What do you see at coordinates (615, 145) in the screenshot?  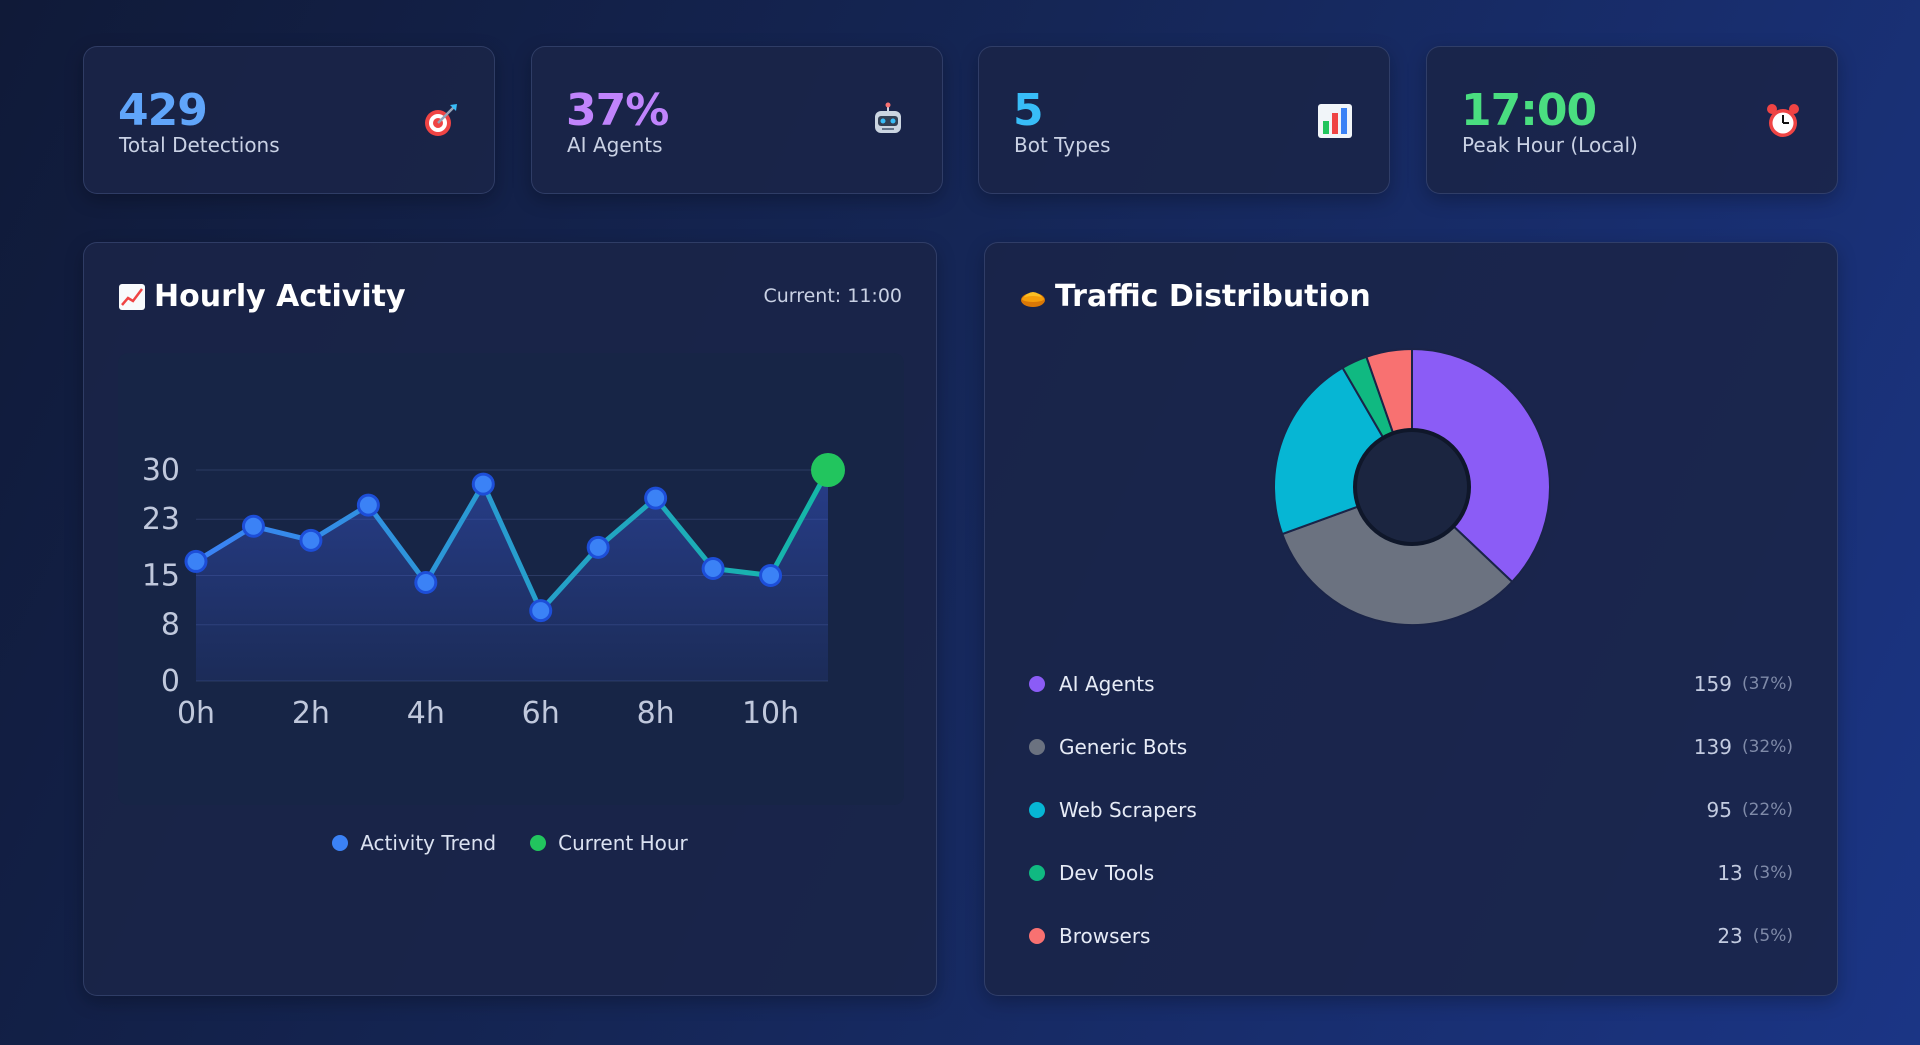 I see `stat-label: AI Agents` at bounding box center [615, 145].